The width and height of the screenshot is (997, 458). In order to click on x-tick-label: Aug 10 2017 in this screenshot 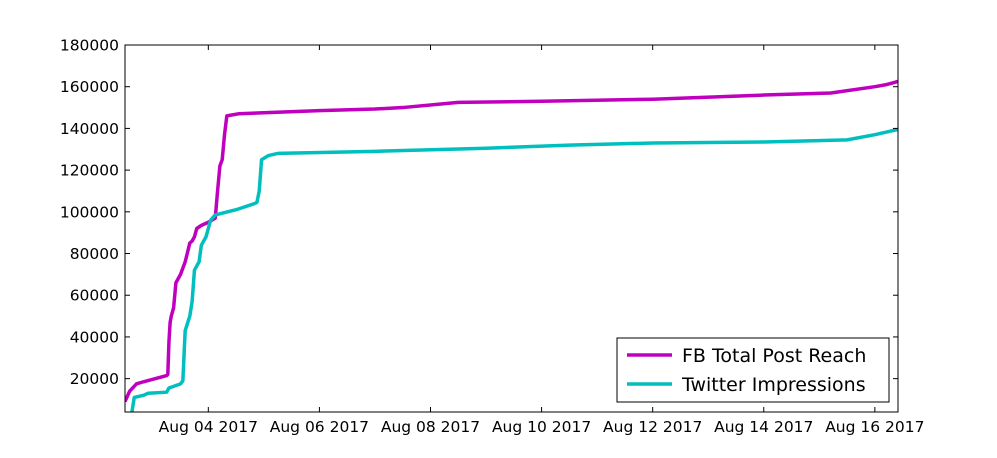, I will do `click(541, 427)`.